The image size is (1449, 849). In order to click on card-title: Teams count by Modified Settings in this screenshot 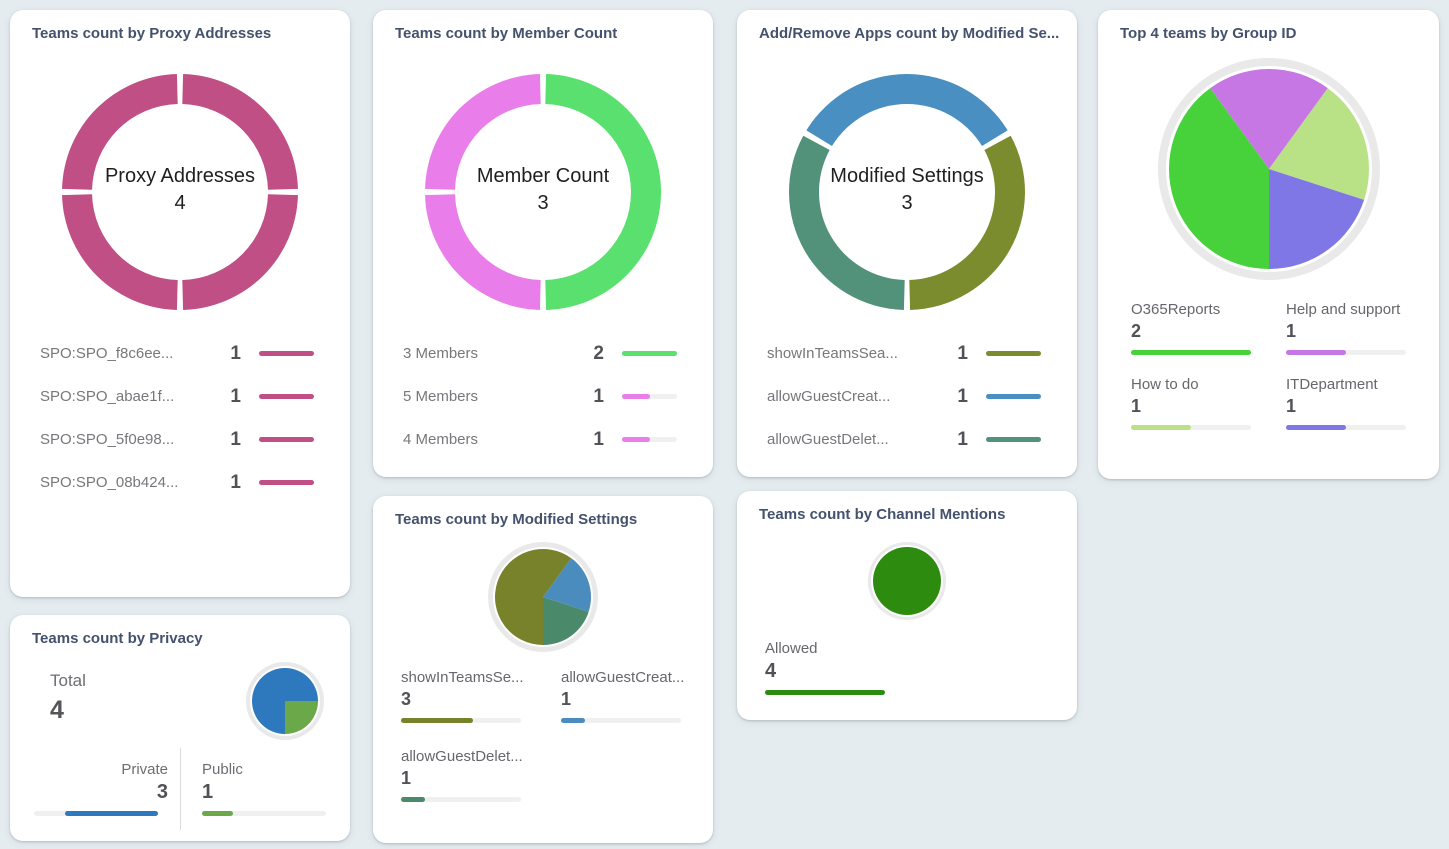, I will do `click(516, 519)`.